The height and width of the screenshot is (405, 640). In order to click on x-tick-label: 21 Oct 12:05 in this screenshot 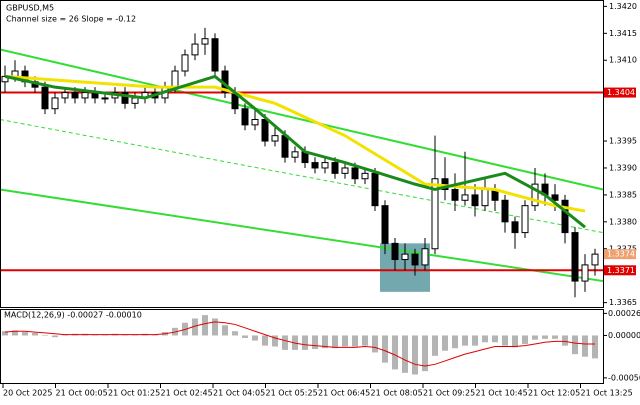, I will do `click(554, 393)`.